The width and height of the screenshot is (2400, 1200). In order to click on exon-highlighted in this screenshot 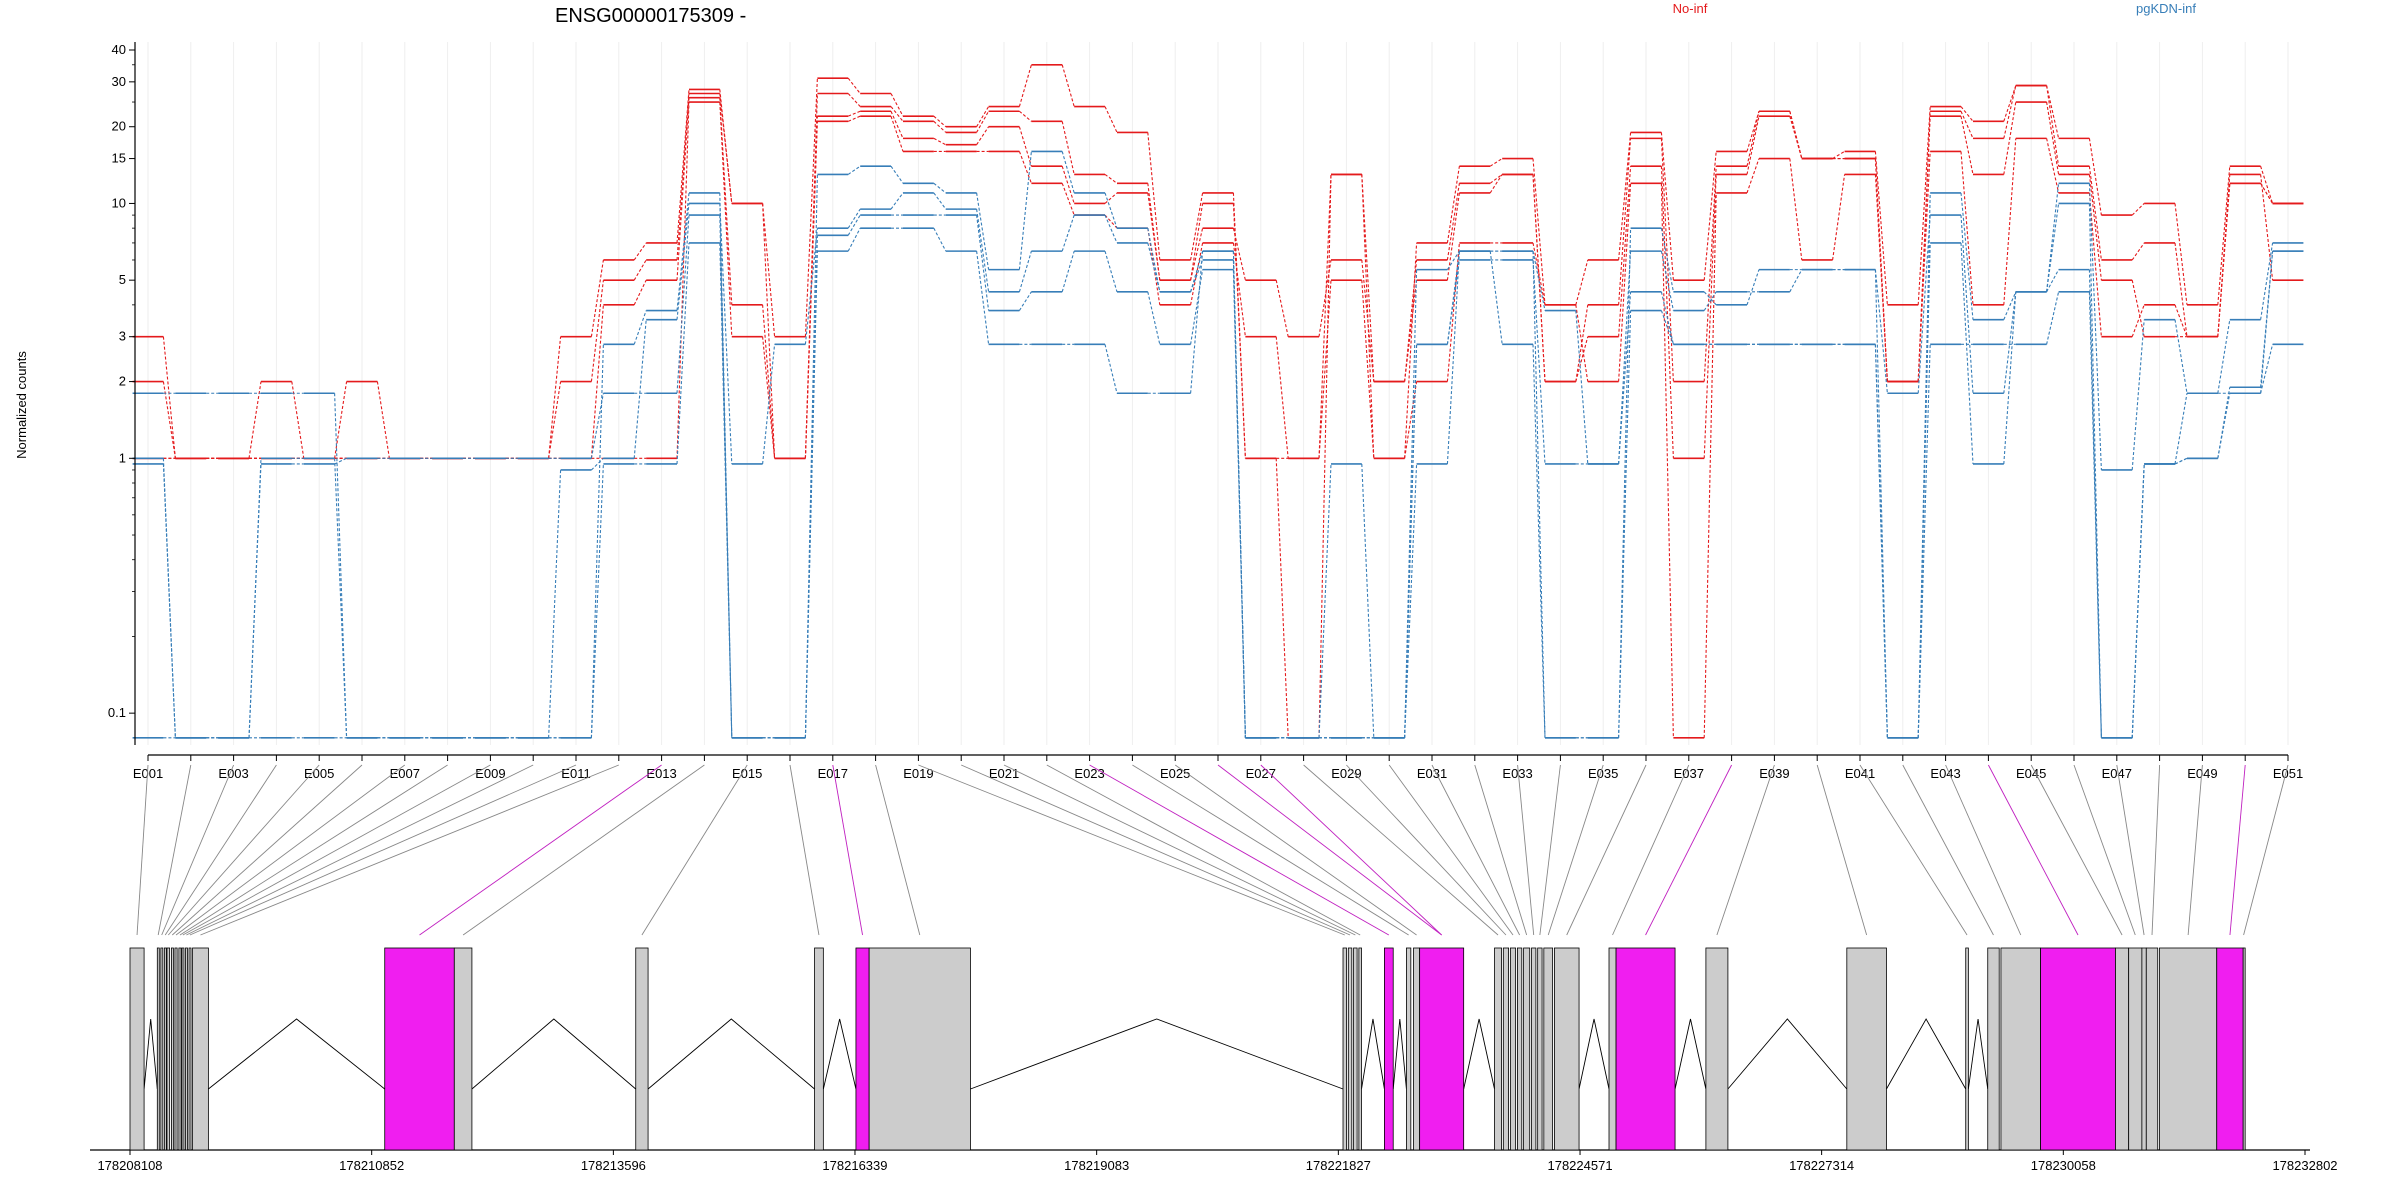, I will do `click(419, 1049)`.